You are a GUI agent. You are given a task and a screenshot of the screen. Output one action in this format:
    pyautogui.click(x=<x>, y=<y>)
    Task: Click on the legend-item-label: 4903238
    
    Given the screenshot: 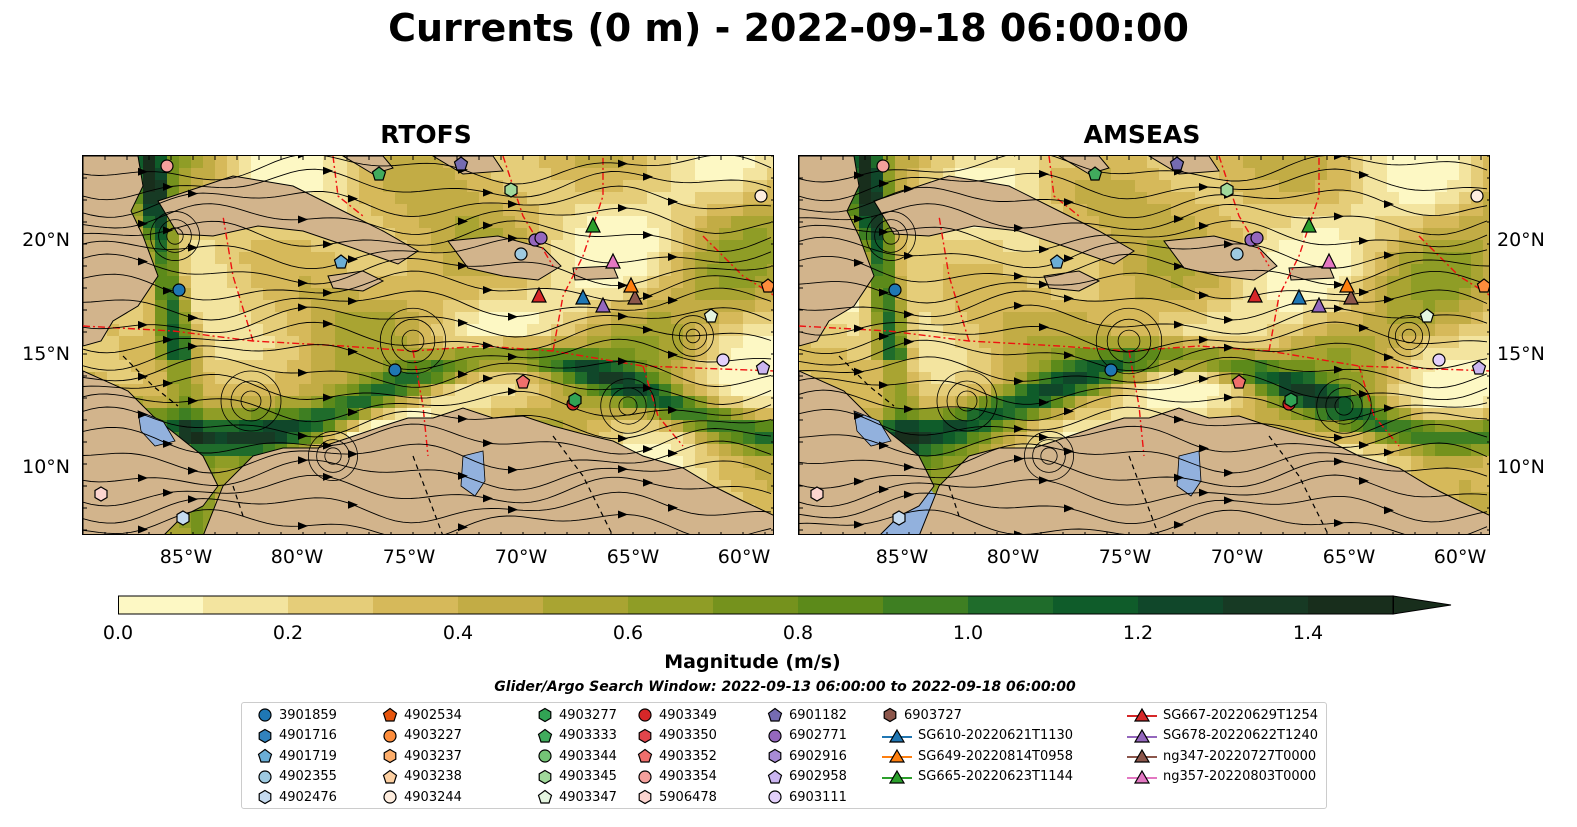 What is the action you would take?
    pyautogui.click(x=433, y=776)
    